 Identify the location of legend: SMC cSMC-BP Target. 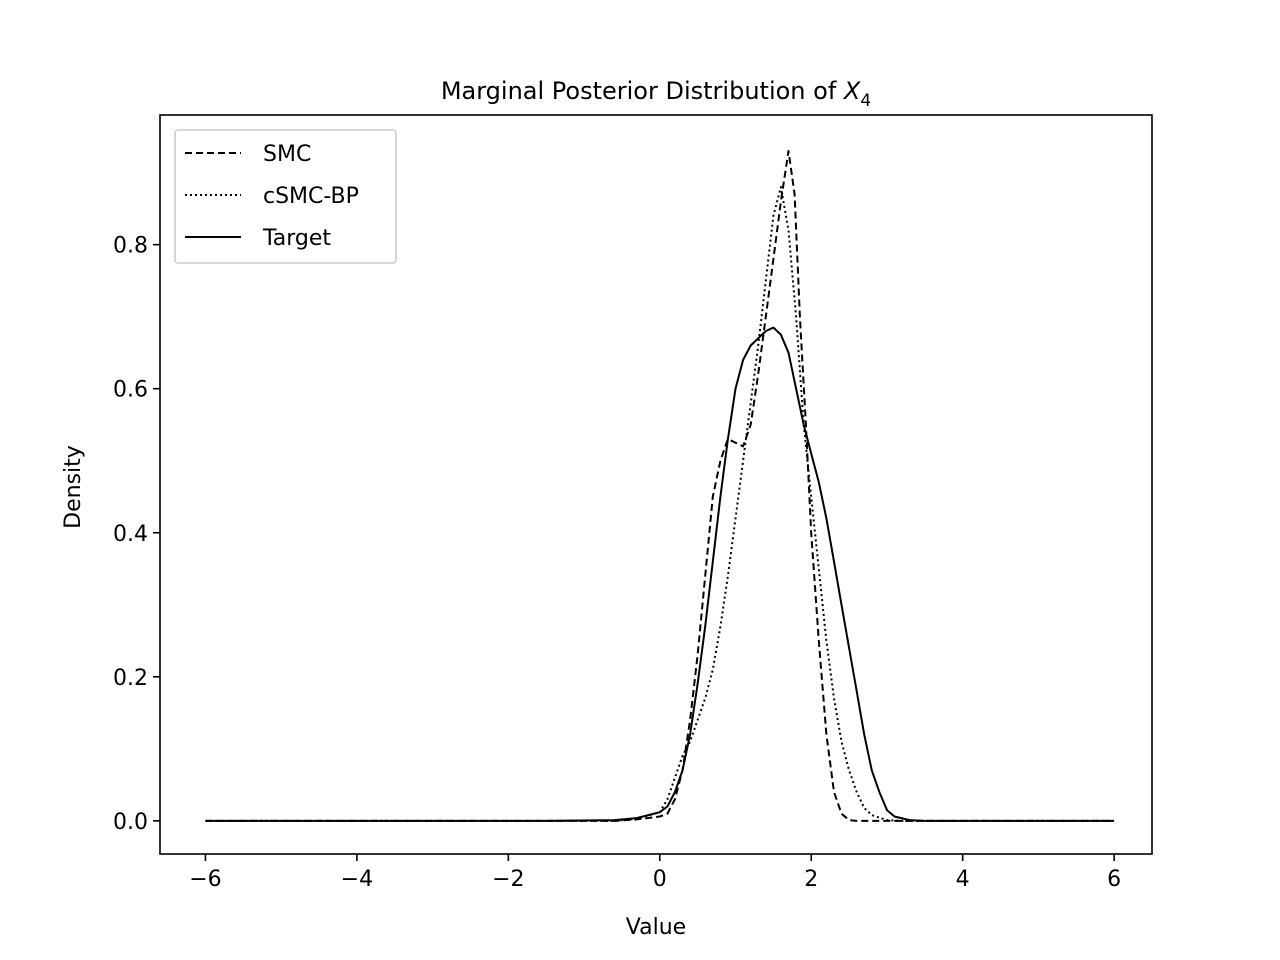
(285, 196).